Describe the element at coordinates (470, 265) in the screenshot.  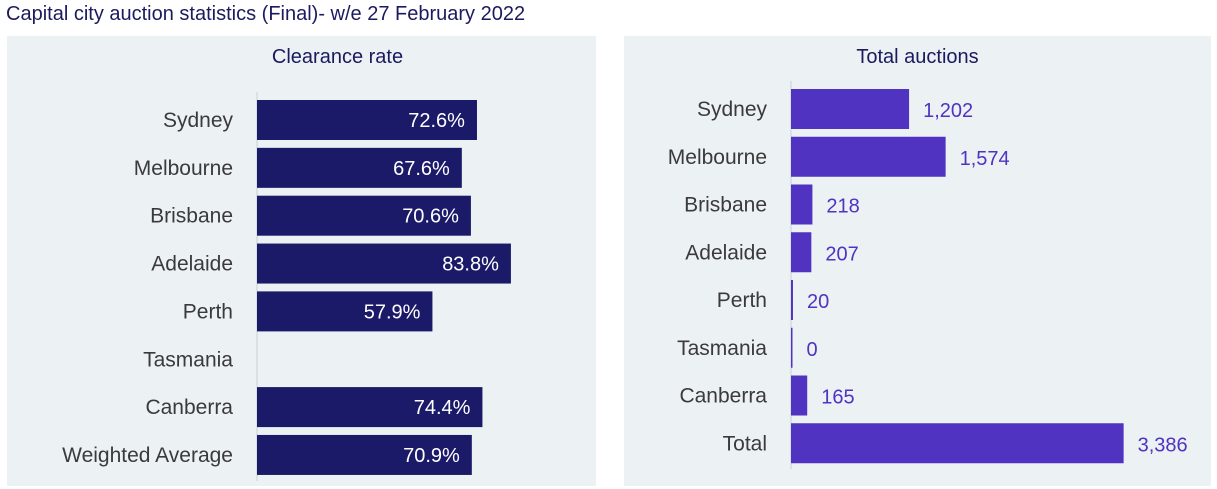
I see `clearance-value-adelaide: 83.8%` at that location.